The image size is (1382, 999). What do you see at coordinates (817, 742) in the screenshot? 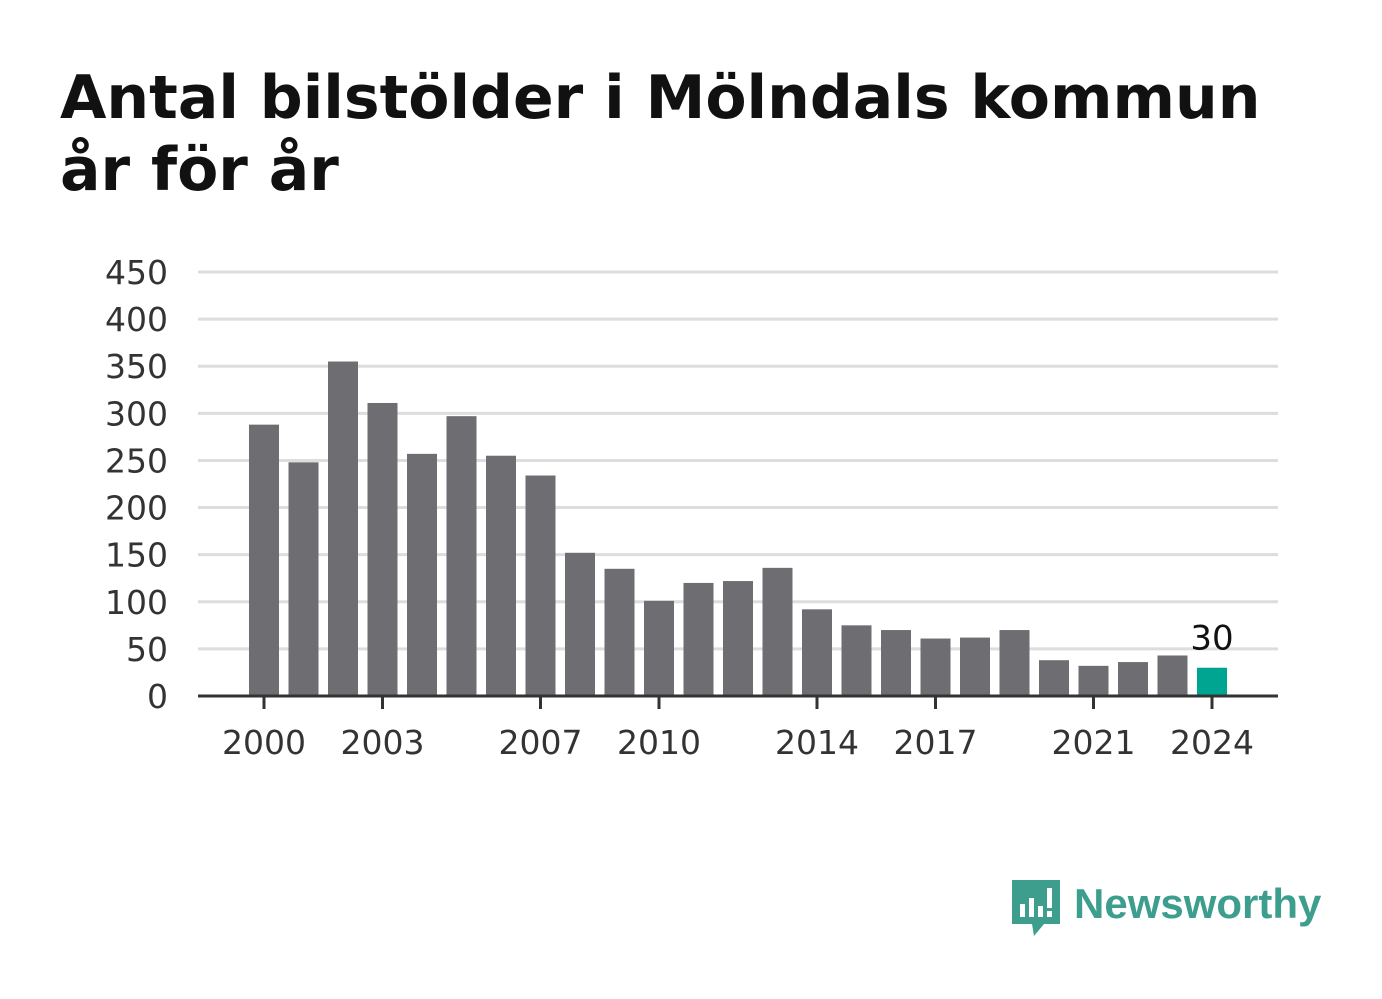
I see `x-tick-label-2014: 2014` at bounding box center [817, 742].